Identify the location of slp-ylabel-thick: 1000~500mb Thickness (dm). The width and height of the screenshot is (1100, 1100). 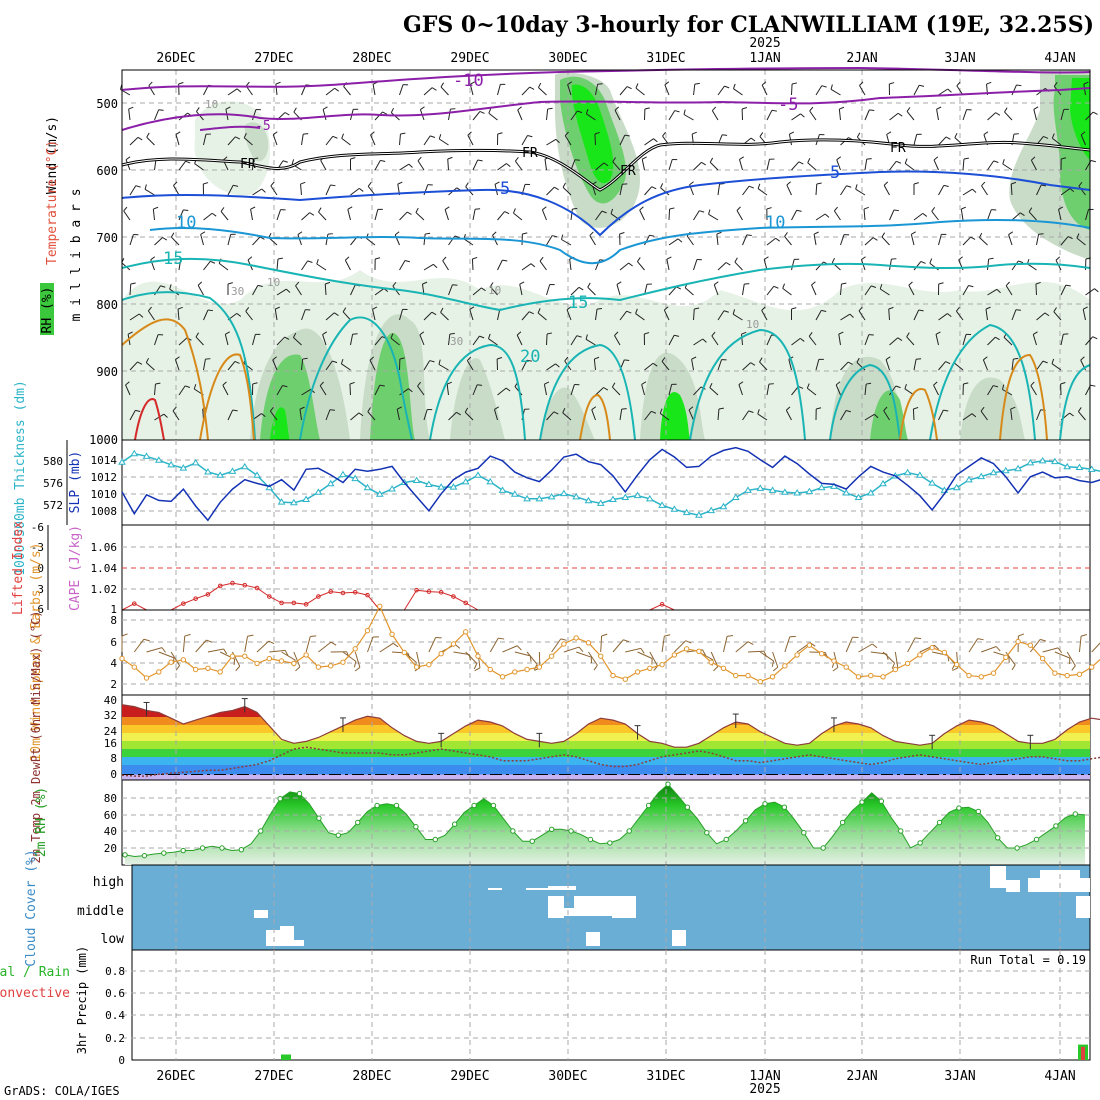
(20, 478).